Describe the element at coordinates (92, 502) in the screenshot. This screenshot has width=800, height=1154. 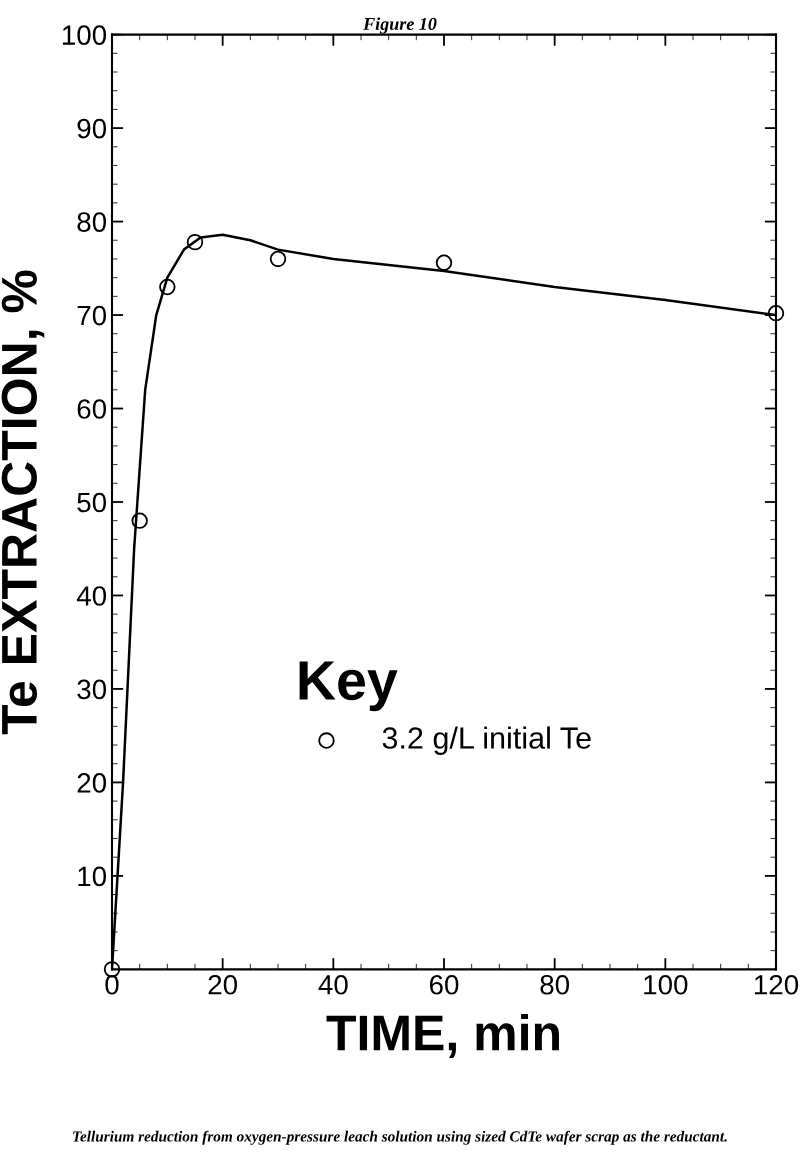
I see `y-tick-label: 50` at that location.